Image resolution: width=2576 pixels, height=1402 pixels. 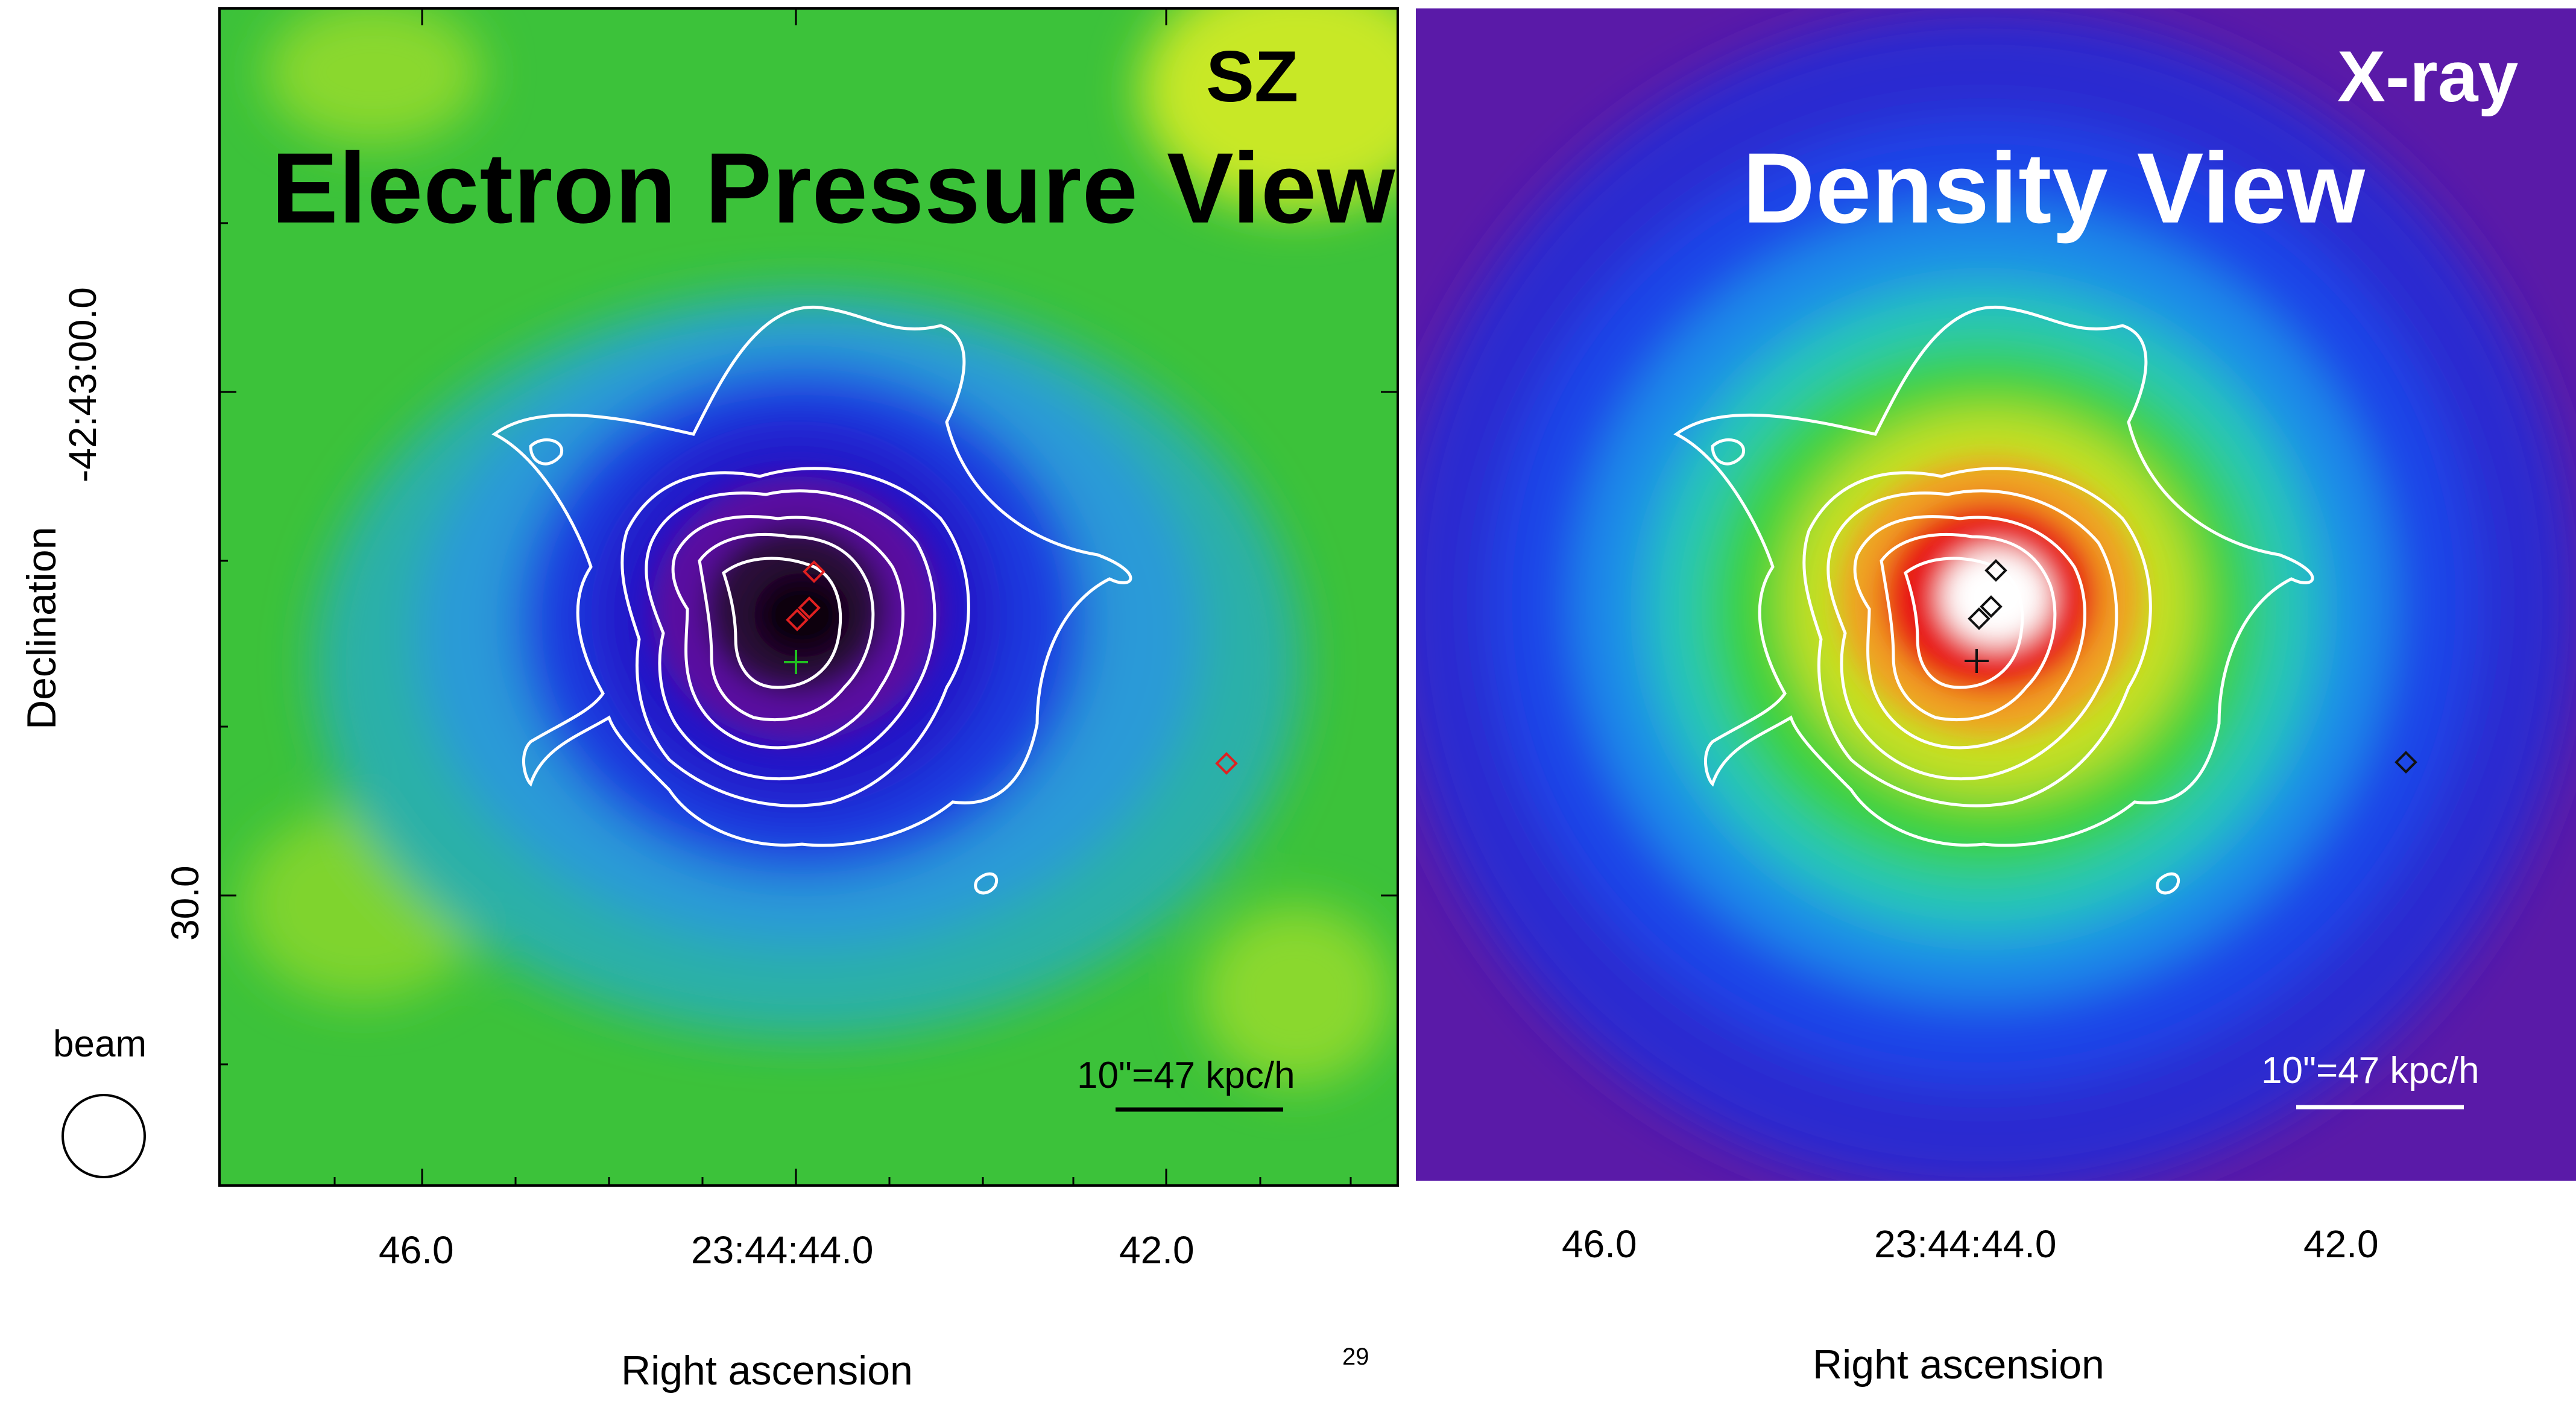 I want to click on xray-x-tick-2: 23:44:44.0, so click(x=1965, y=1244).